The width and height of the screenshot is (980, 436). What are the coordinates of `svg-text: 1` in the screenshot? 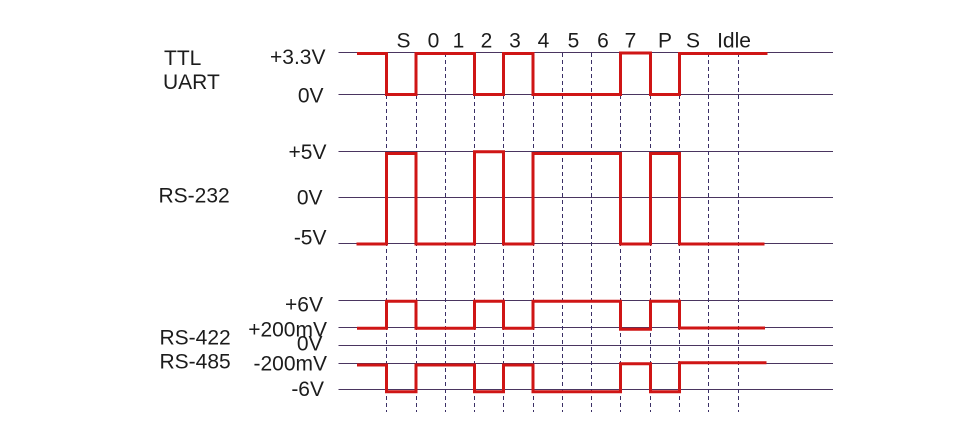 It's located at (459, 41).